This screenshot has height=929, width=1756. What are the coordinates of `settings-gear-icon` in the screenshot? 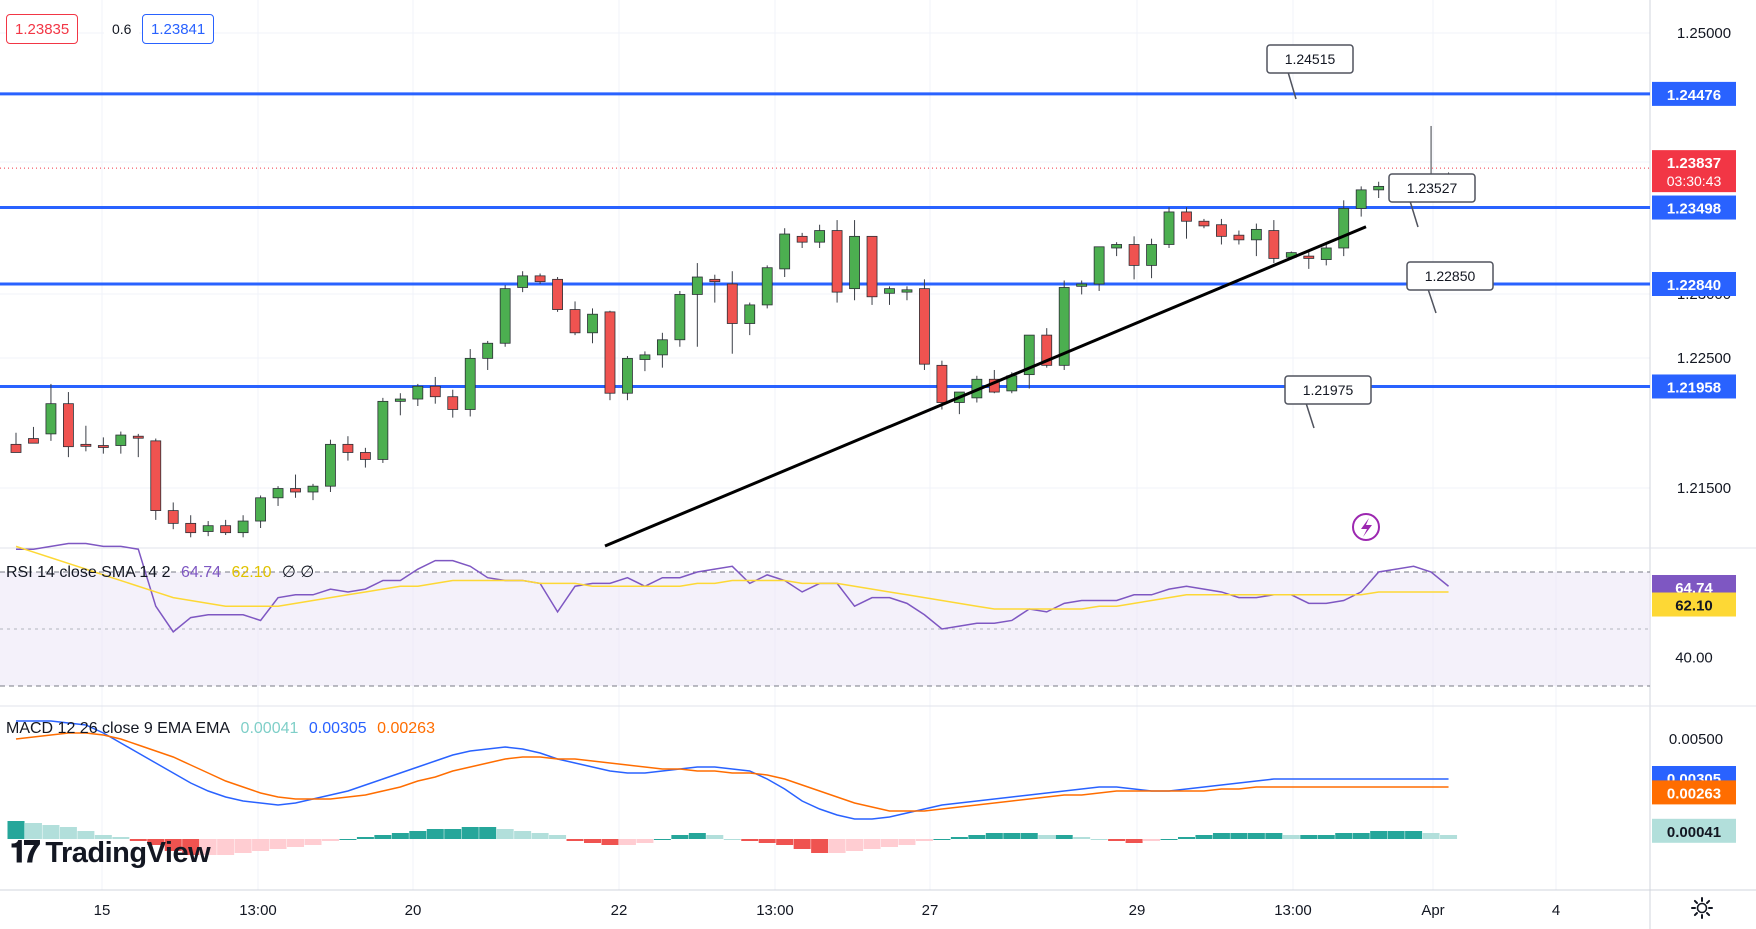 It's located at (1702, 908).